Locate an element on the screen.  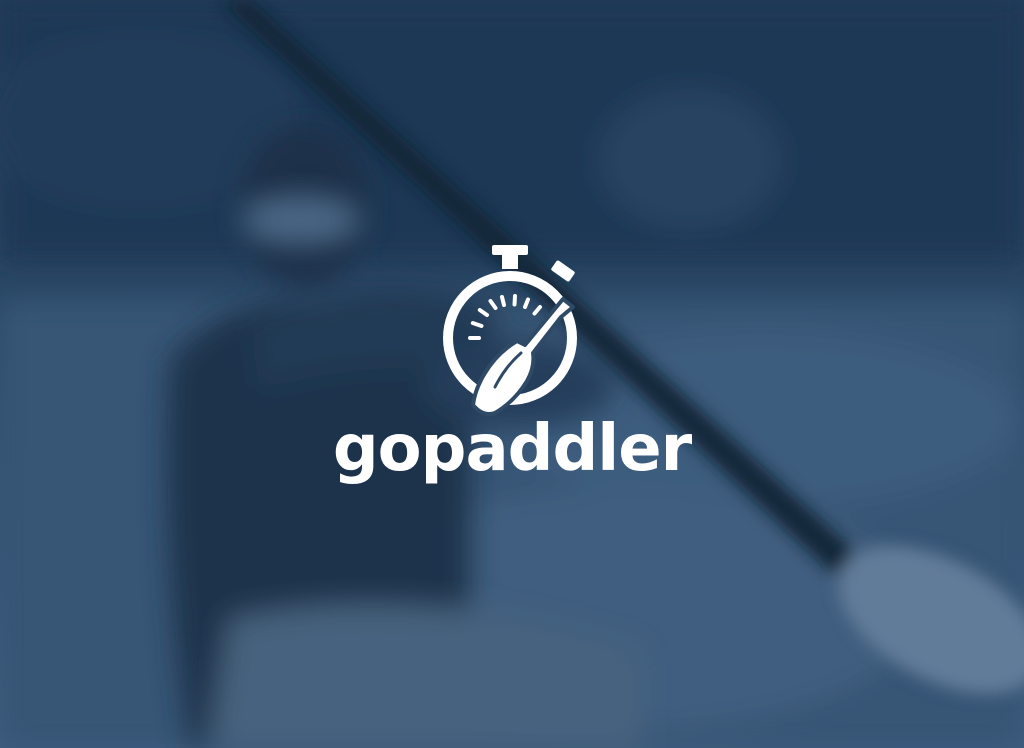
brand-wordmark: gopaddler is located at coordinates (512, 449).